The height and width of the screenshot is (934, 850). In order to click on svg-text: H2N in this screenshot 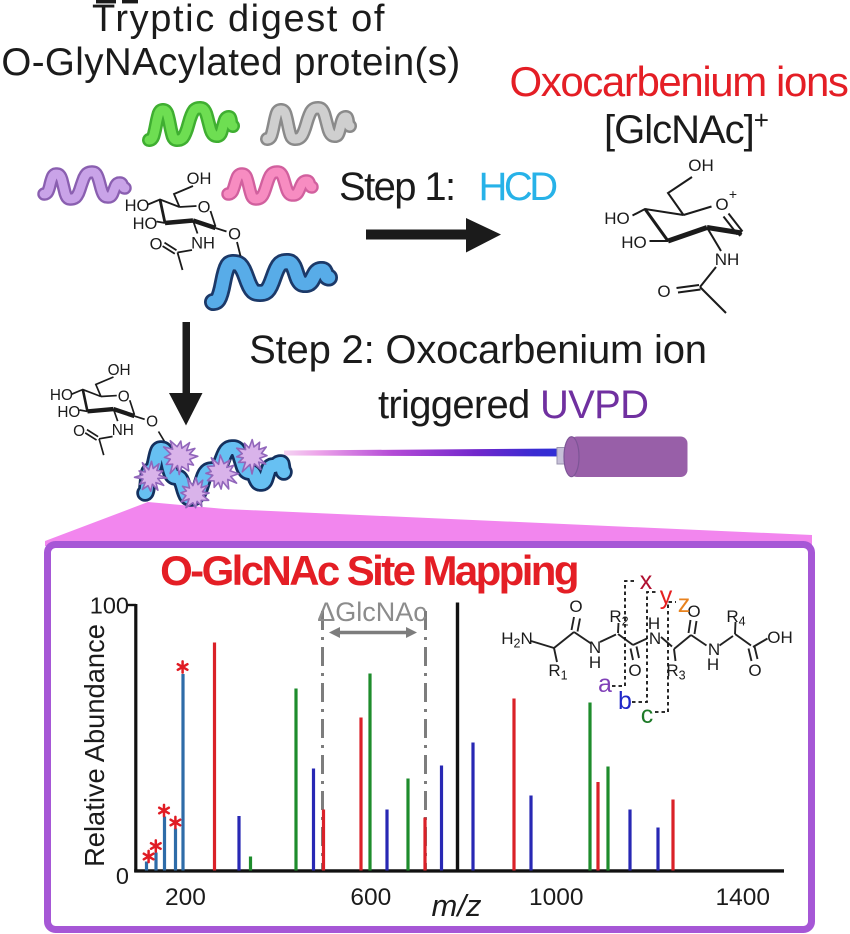, I will do `click(517, 640)`.